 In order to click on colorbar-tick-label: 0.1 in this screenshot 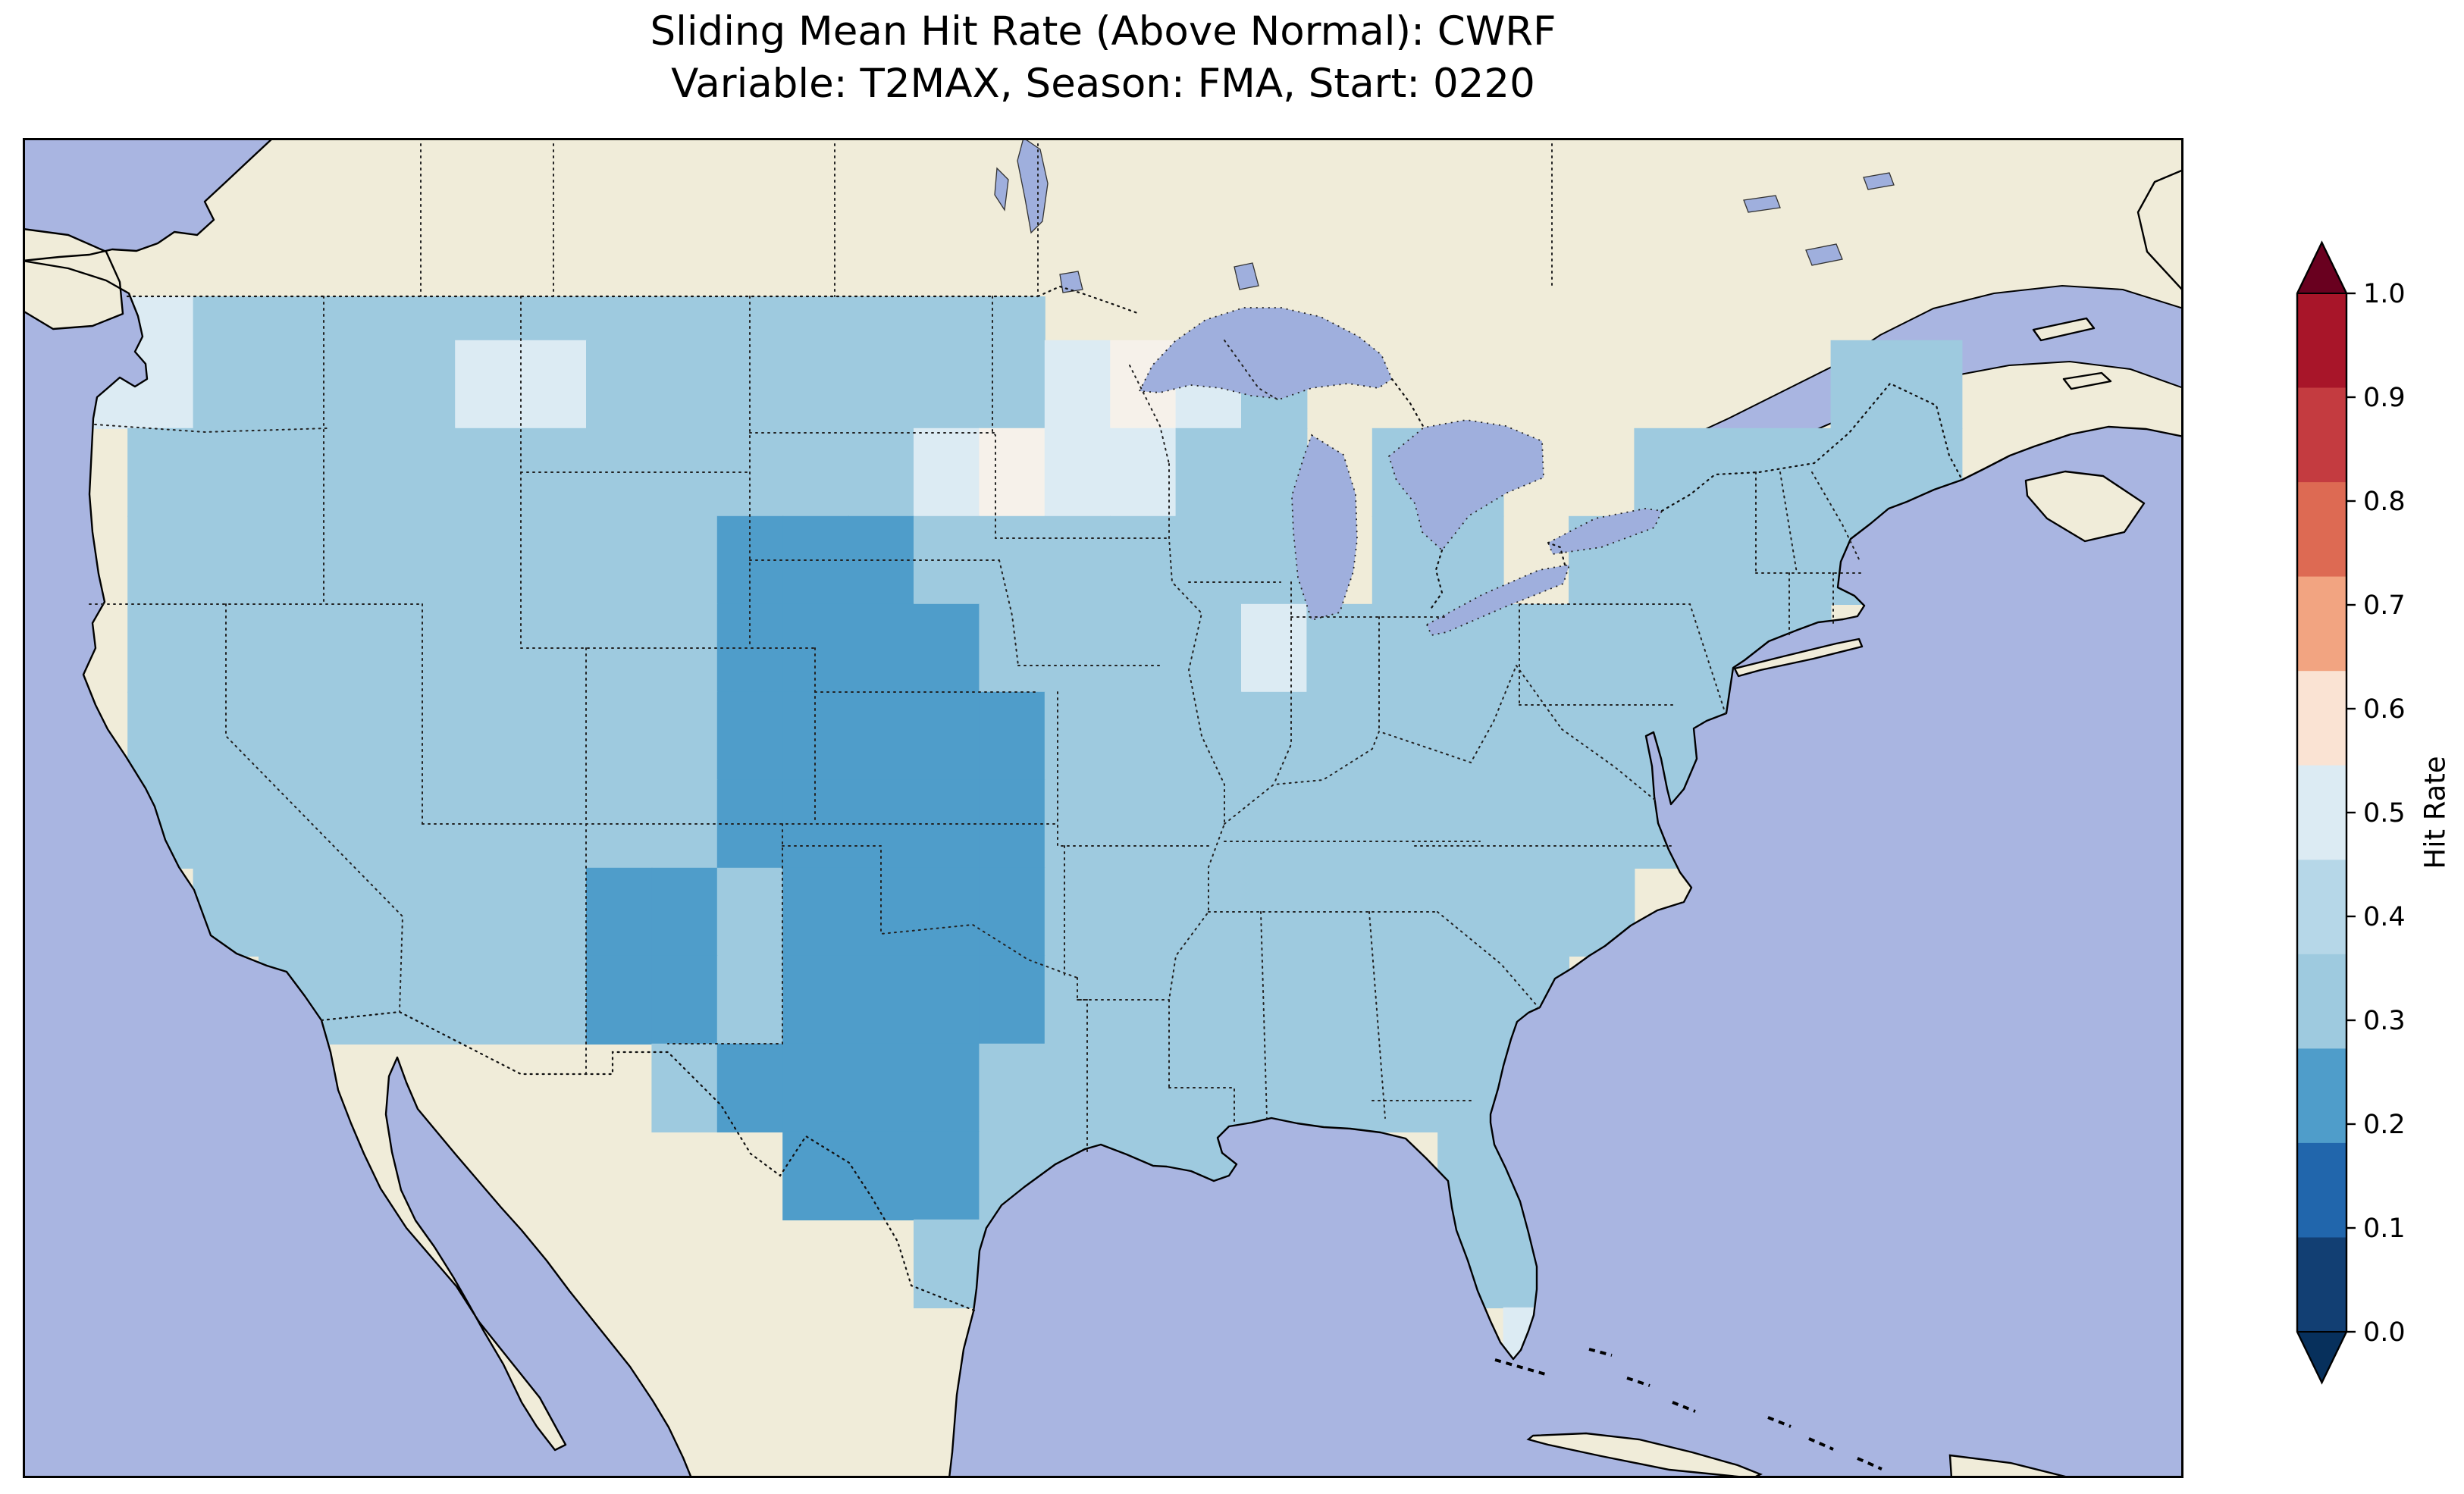, I will do `click(2384, 1229)`.